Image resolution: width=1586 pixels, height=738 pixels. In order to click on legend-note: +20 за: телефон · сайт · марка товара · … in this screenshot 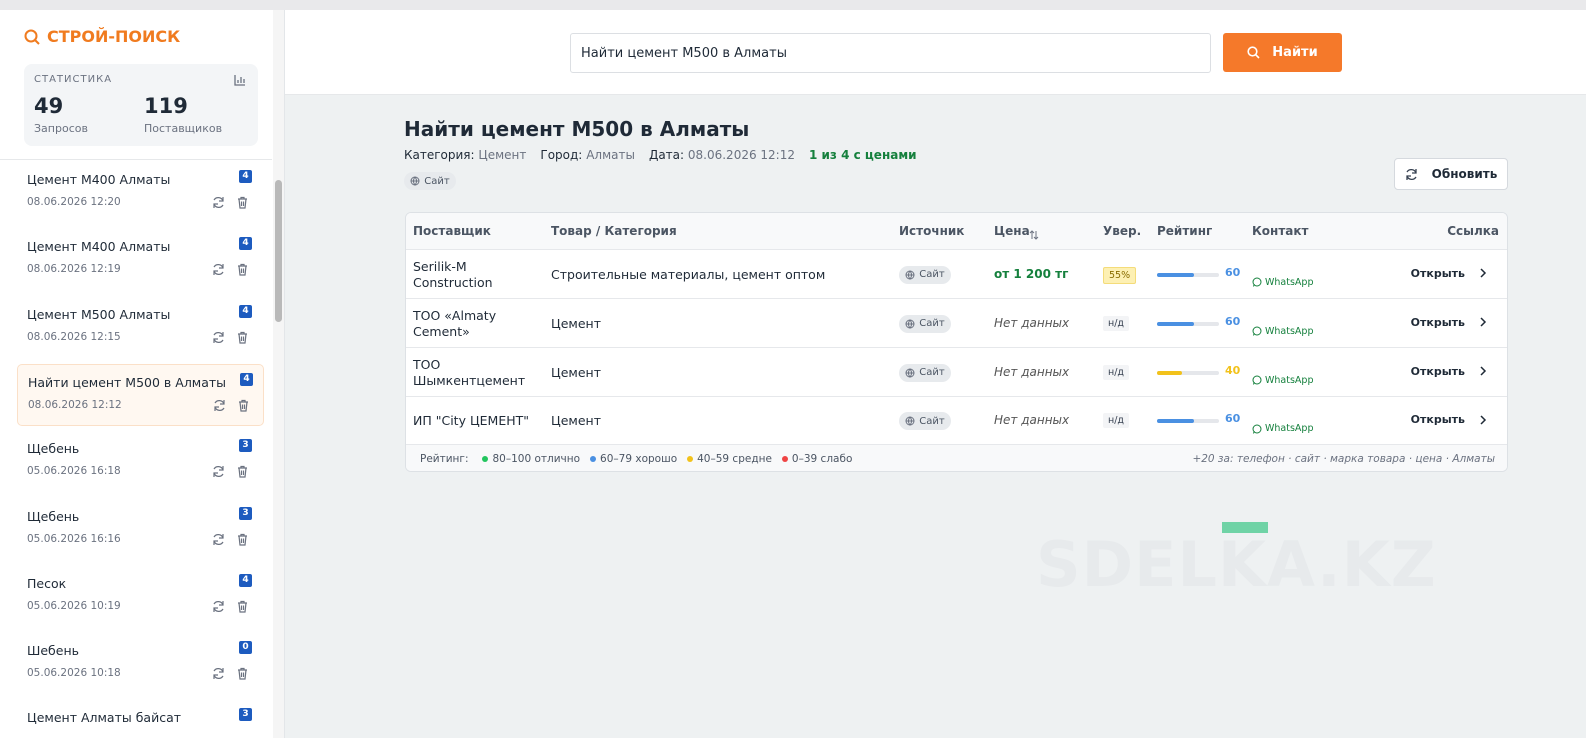, I will do `click(1343, 459)`.